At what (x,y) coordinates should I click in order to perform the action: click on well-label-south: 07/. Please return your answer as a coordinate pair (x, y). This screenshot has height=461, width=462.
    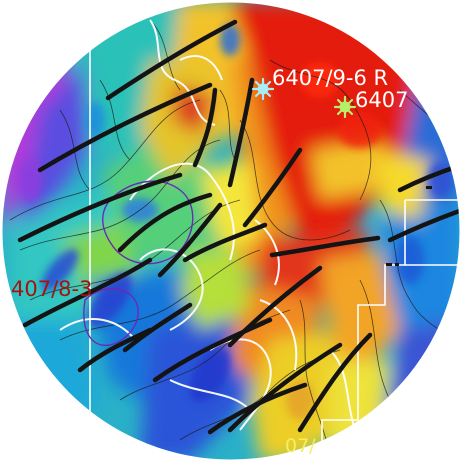
    Looking at the image, I should click on (300, 446).